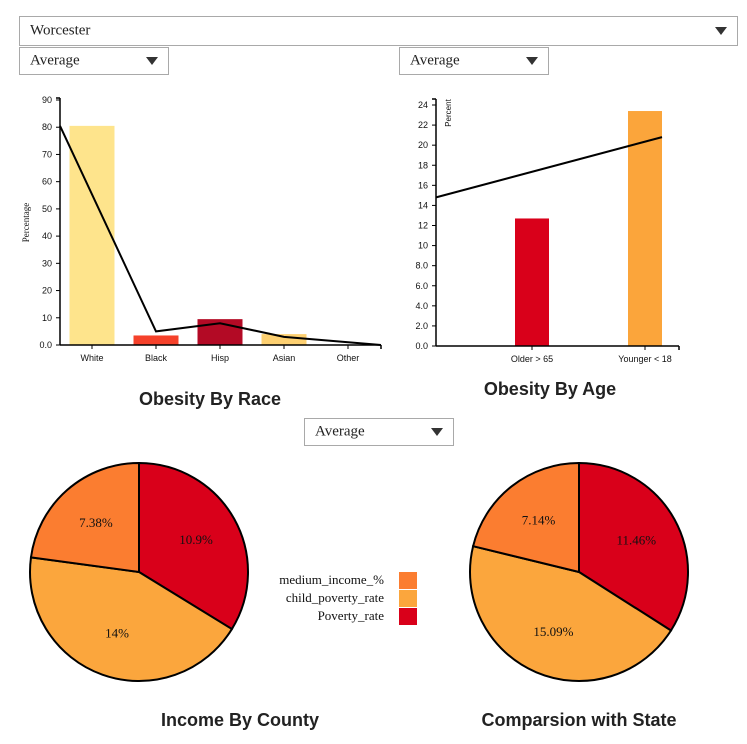  Describe the element at coordinates (210, 399) in the screenshot. I see `race-chart-title: Obesity By Race` at that location.